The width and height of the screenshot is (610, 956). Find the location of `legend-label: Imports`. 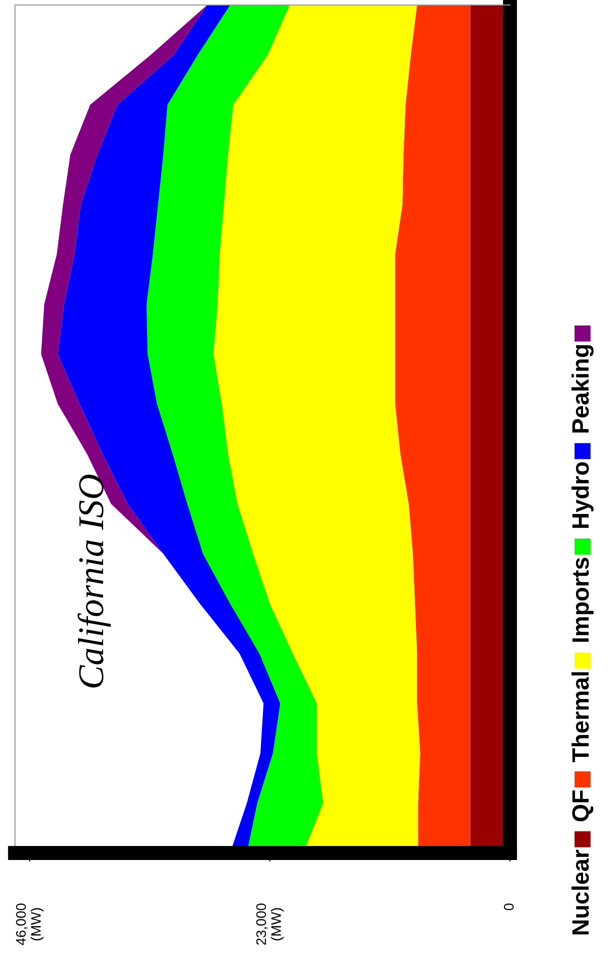

legend-label: Imports is located at coordinates (583, 600).